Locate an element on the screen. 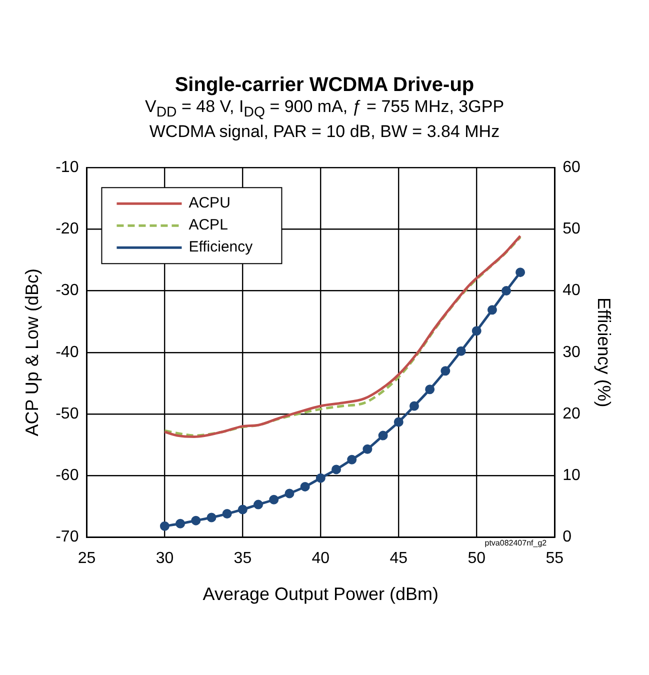 This screenshot has height=675, width=649. y-tick-label: -50 is located at coordinates (67, 414).